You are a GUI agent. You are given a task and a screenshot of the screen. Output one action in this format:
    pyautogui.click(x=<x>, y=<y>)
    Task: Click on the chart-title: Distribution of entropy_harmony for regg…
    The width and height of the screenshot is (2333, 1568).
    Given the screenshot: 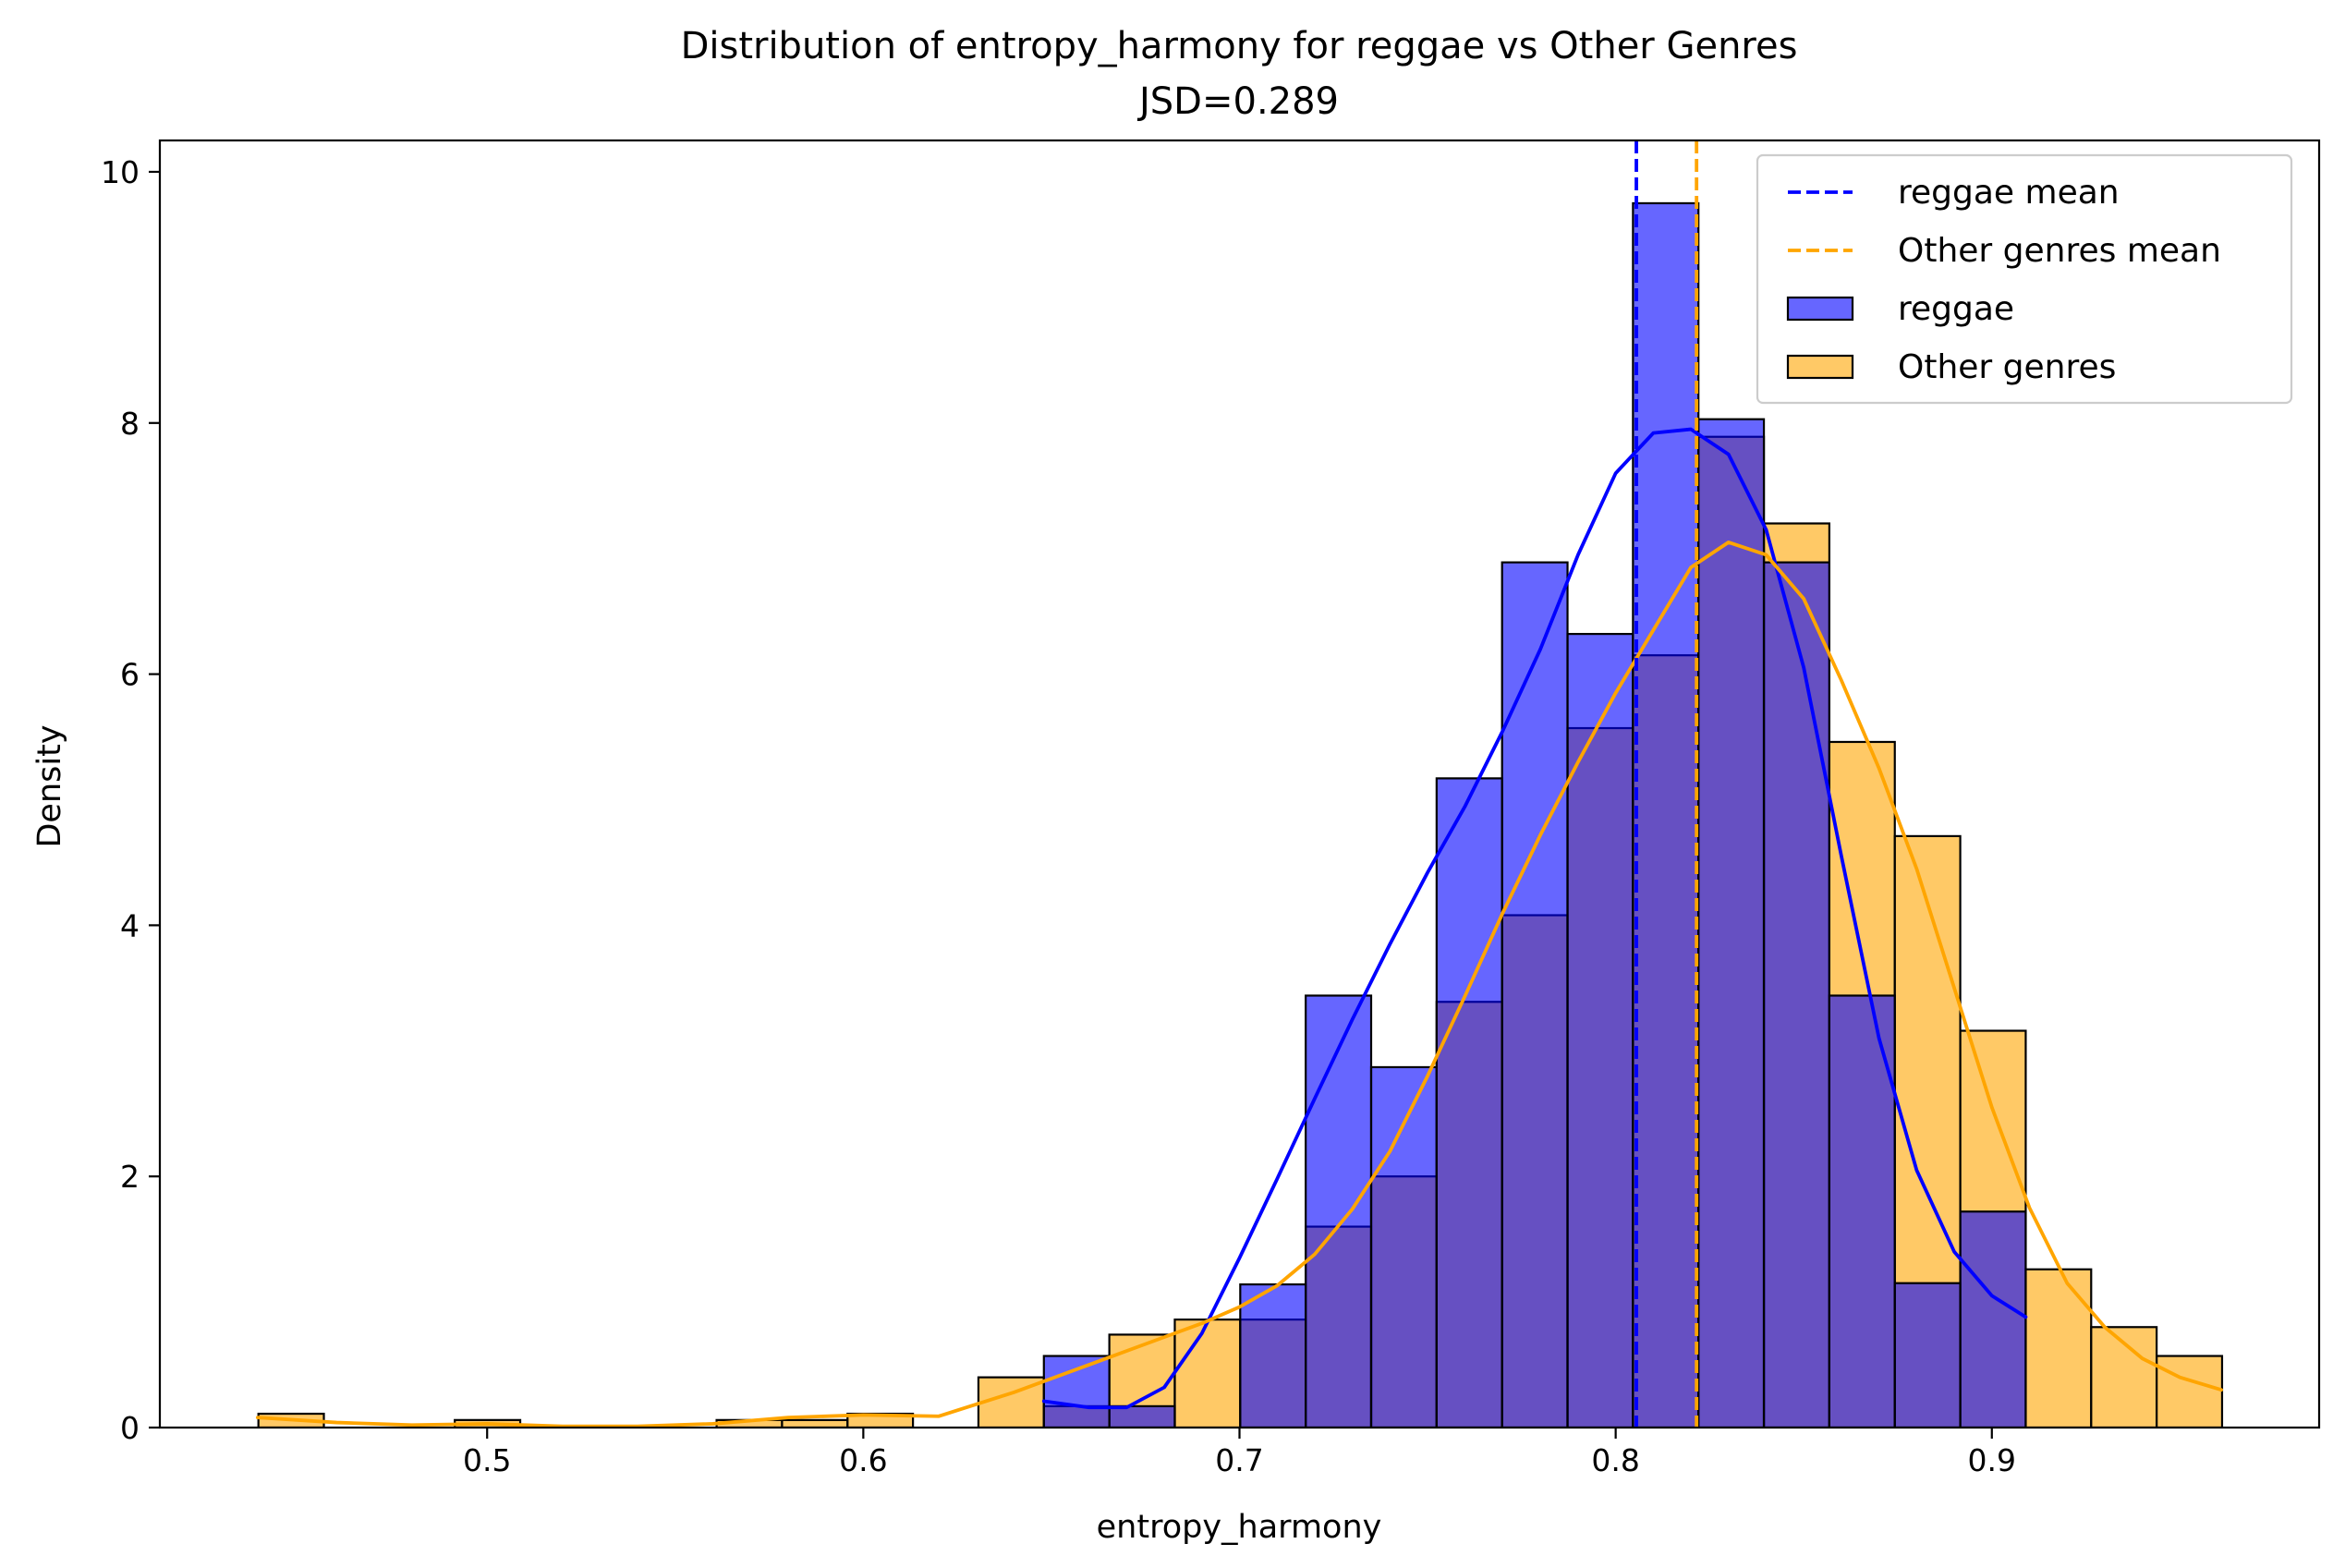 What is the action you would take?
    pyautogui.click(x=1239, y=46)
    